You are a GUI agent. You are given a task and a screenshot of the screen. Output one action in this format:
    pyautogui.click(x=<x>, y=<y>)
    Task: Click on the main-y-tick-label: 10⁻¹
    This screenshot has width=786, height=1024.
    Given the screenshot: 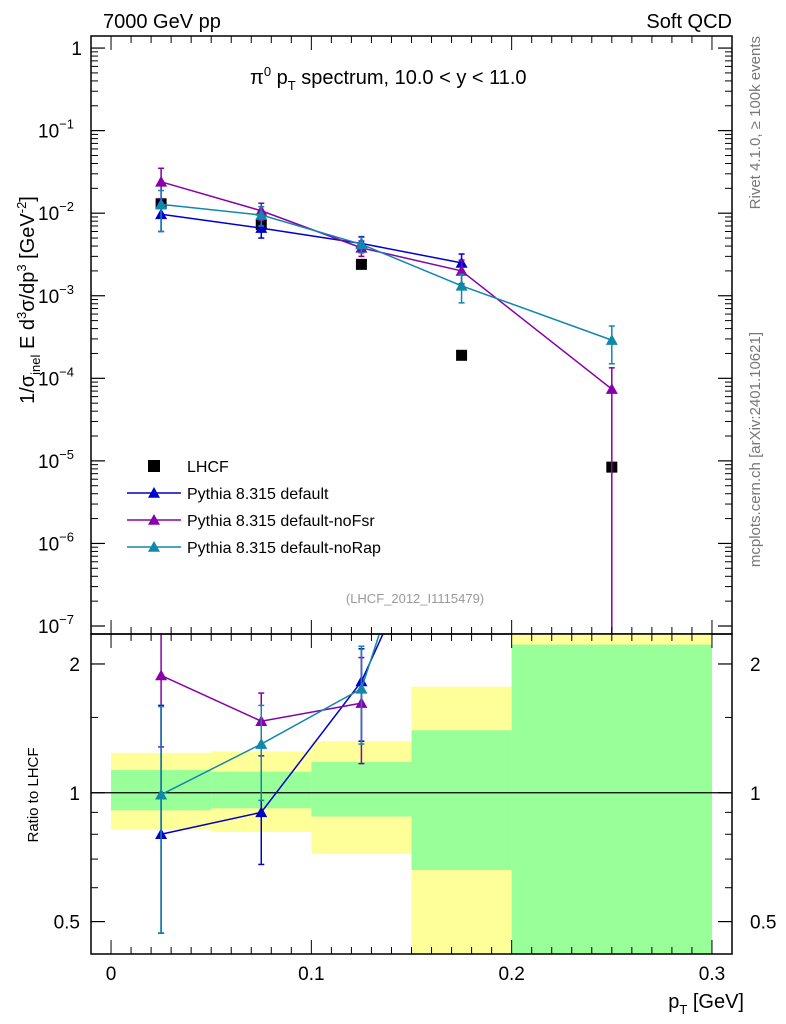 What is the action you would take?
    pyautogui.click(x=56, y=130)
    